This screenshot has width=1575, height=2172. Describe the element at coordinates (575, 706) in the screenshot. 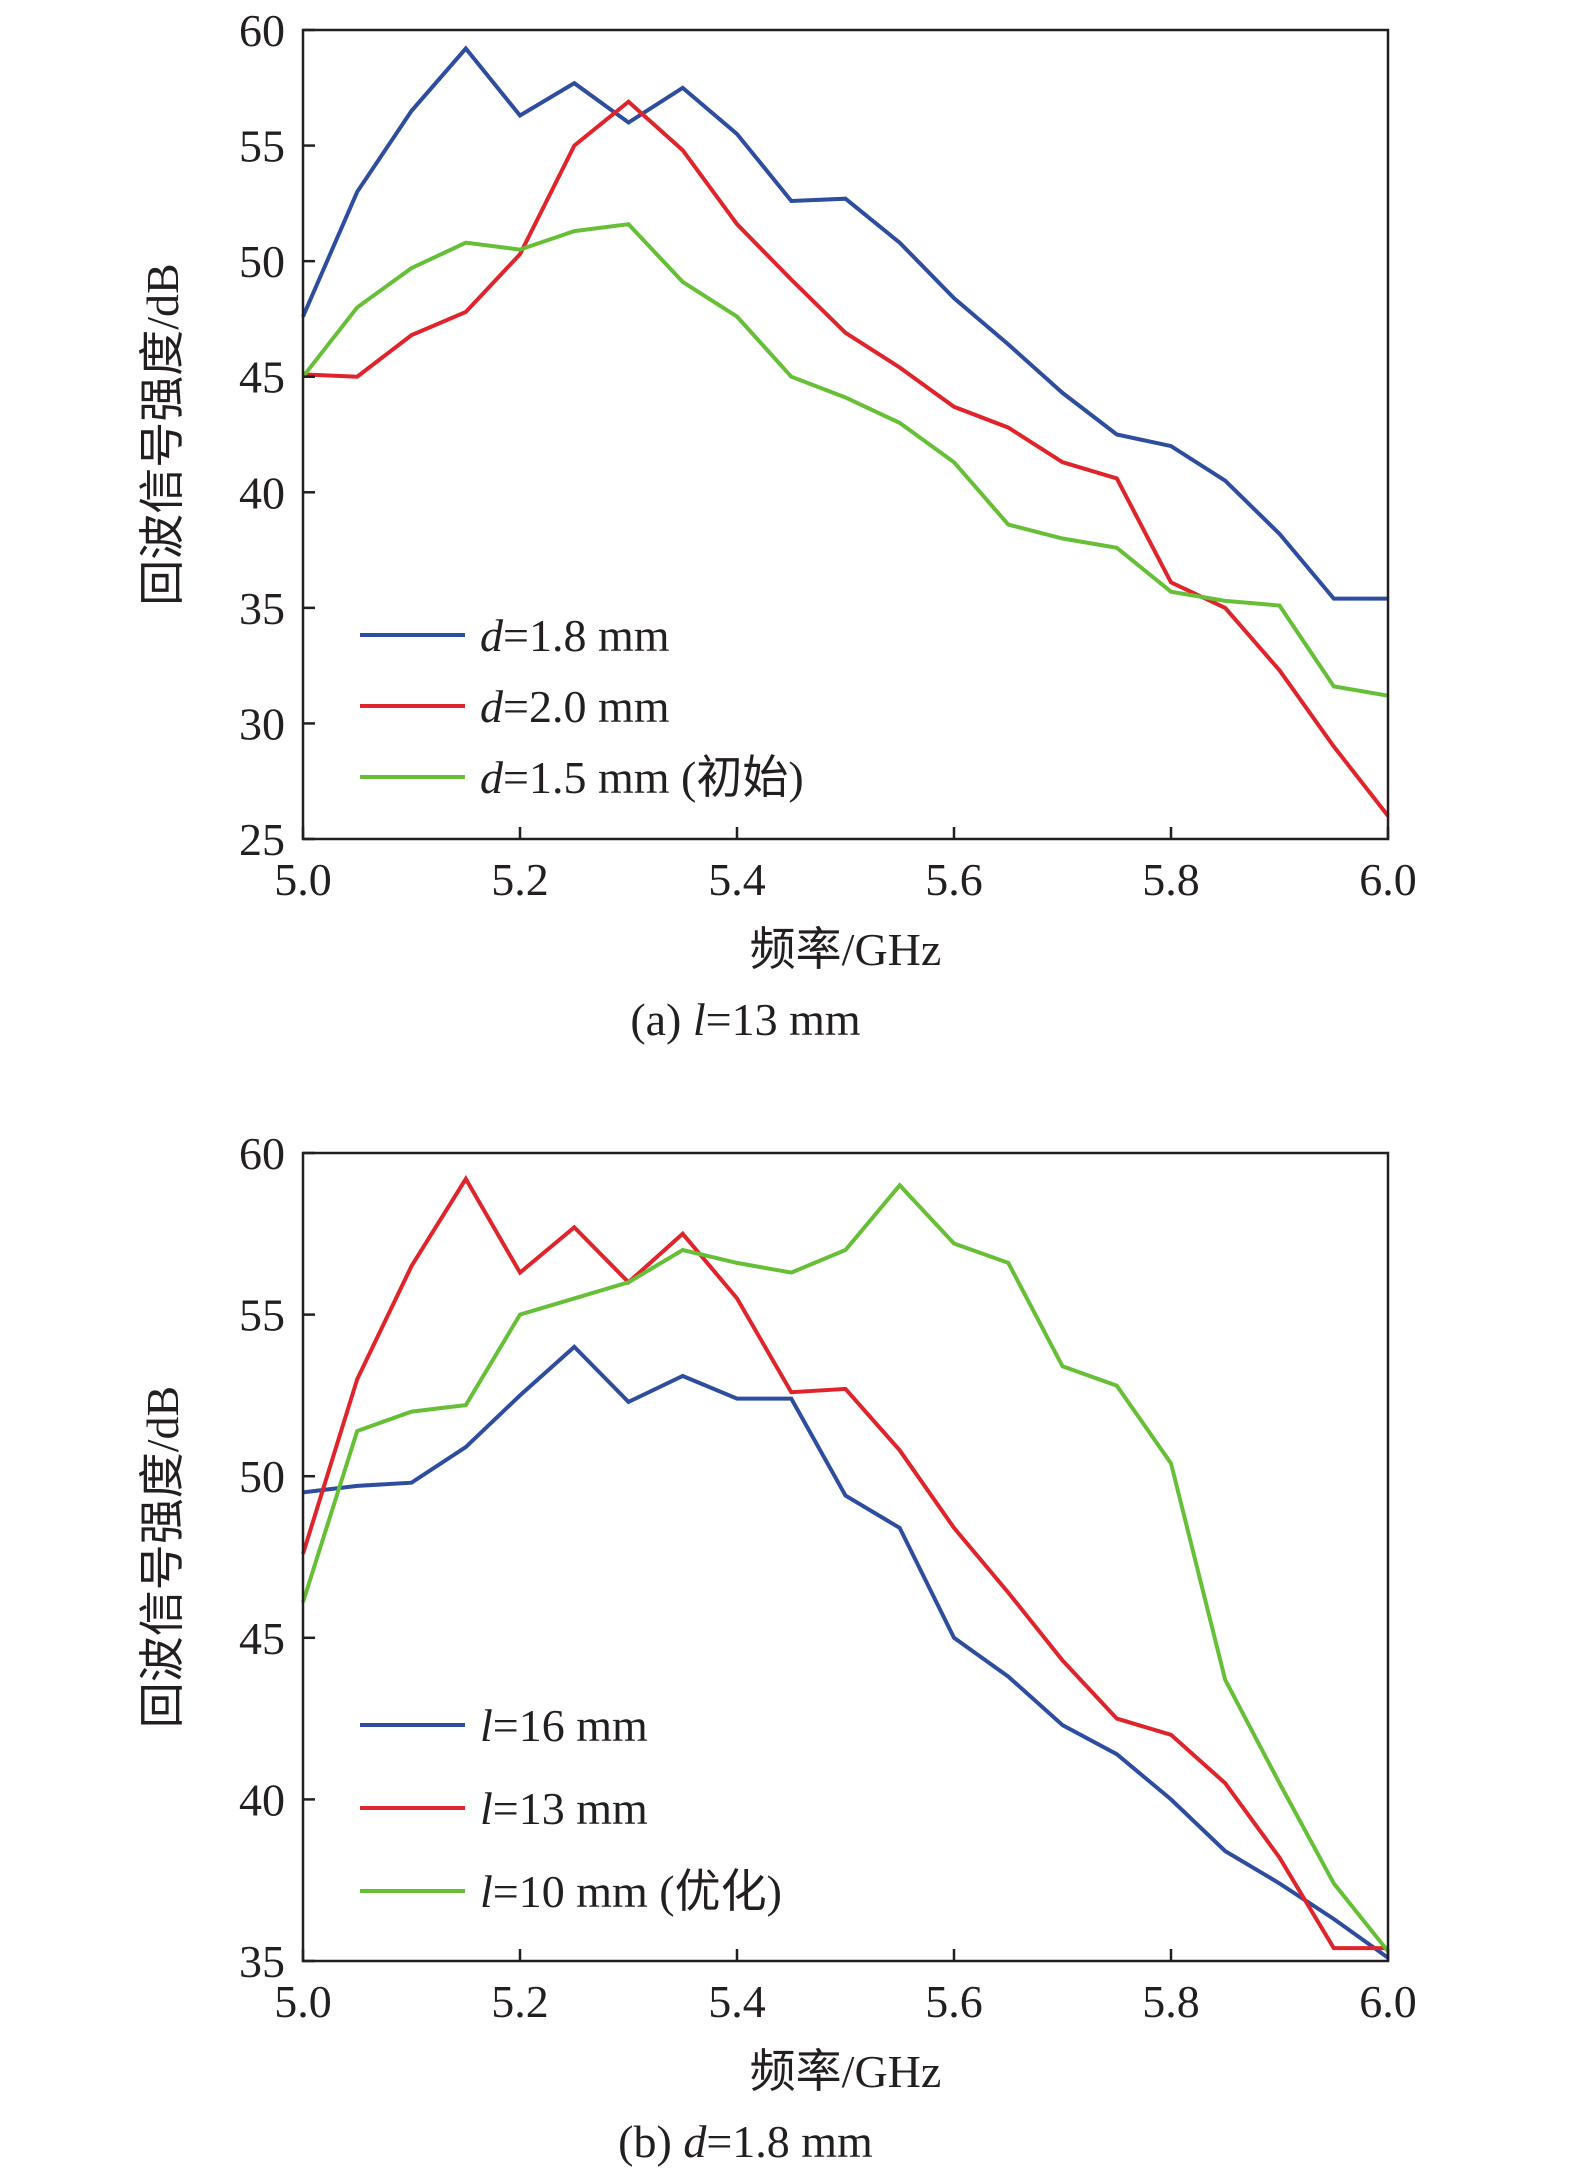

I see `legend-label-2: d=2.0 mm` at that location.